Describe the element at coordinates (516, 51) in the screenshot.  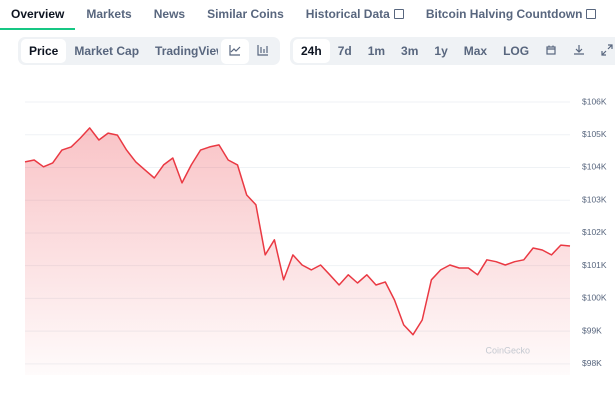
I see `range-button: LOG` at that location.